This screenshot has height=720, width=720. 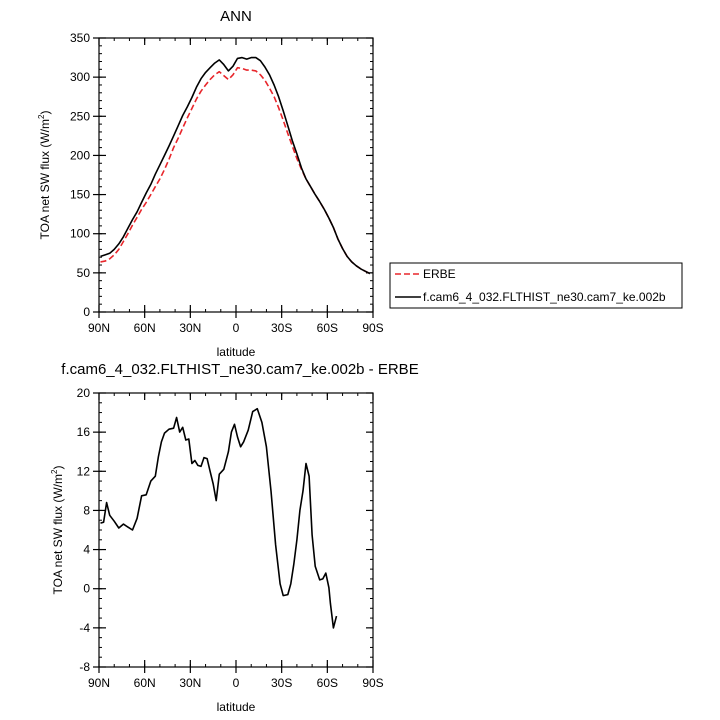 What do you see at coordinates (84, 273) in the screenshot?
I see `top-y-tick-label: 50` at bounding box center [84, 273].